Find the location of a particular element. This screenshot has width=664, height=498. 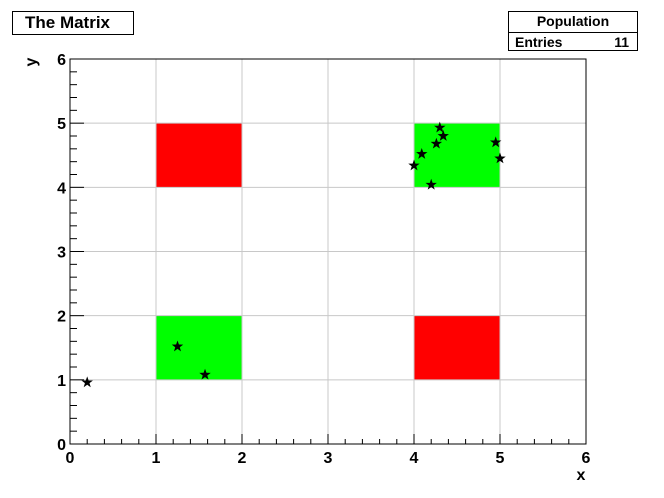

x-tick-label: 4 is located at coordinates (414, 458).